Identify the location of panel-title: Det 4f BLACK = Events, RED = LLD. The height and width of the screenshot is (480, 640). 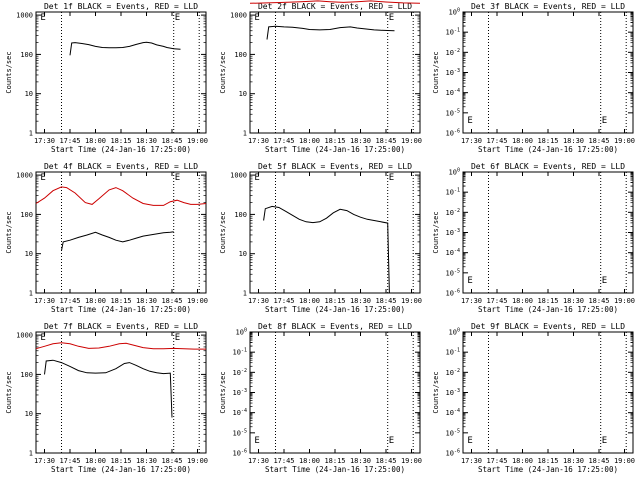
(121, 166).